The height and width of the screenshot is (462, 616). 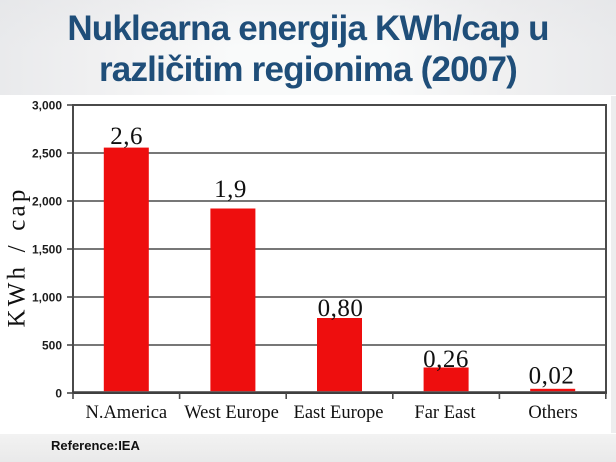 I want to click on svg-text: 3,000, so click(x=47, y=106).